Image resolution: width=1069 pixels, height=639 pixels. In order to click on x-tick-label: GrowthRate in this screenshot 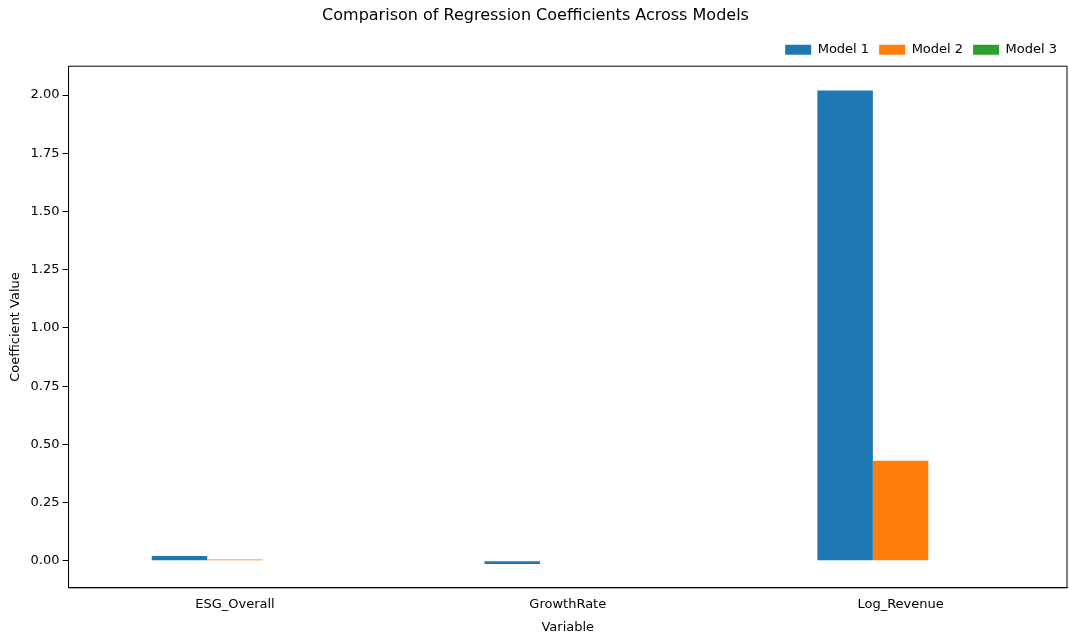, I will do `click(568, 603)`.